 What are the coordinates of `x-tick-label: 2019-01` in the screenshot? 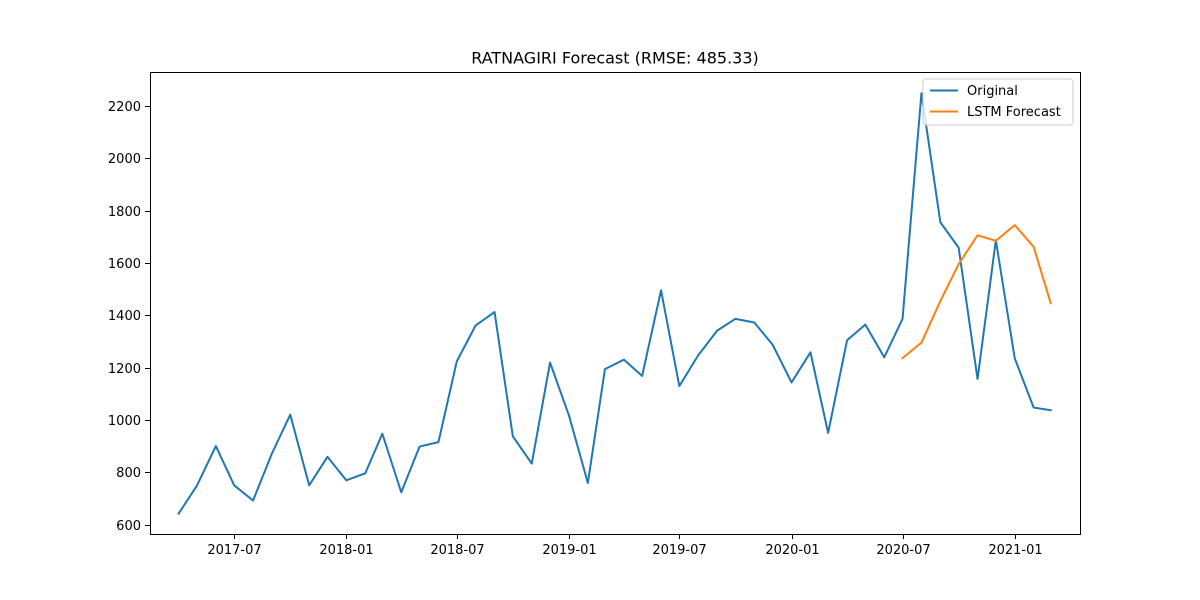 It's located at (569, 550).